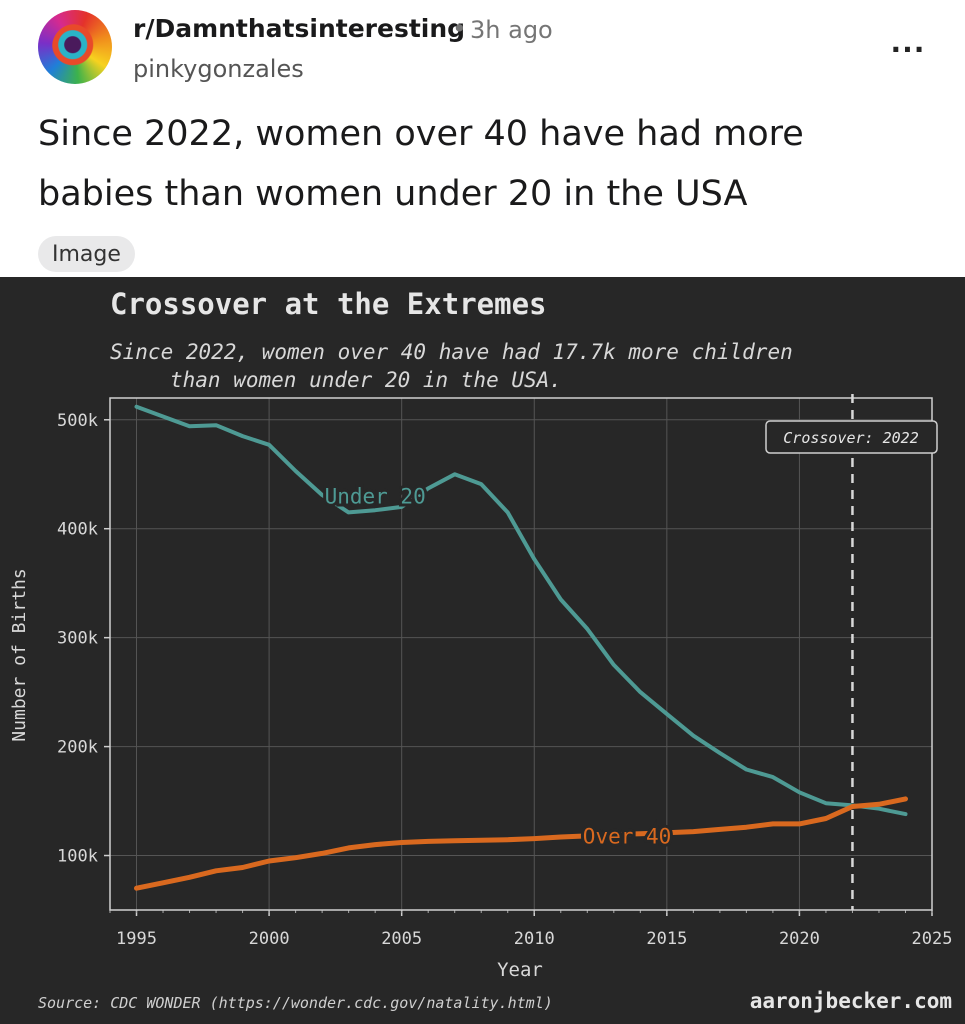 The height and width of the screenshot is (1024, 965). What do you see at coordinates (77, 421) in the screenshot?
I see `y-tick-label: 500k` at bounding box center [77, 421].